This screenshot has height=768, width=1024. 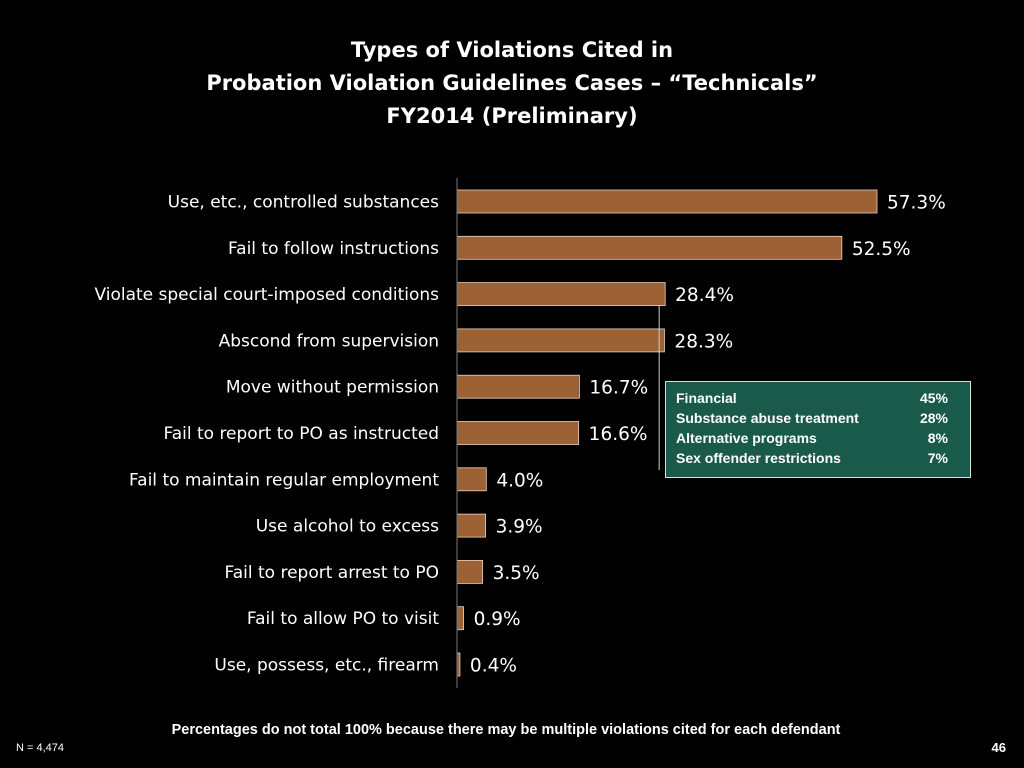 What do you see at coordinates (512, 116) in the screenshot?
I see `title-line-3: FY2014 (Preliminary)` at bounding box center [512, 116].